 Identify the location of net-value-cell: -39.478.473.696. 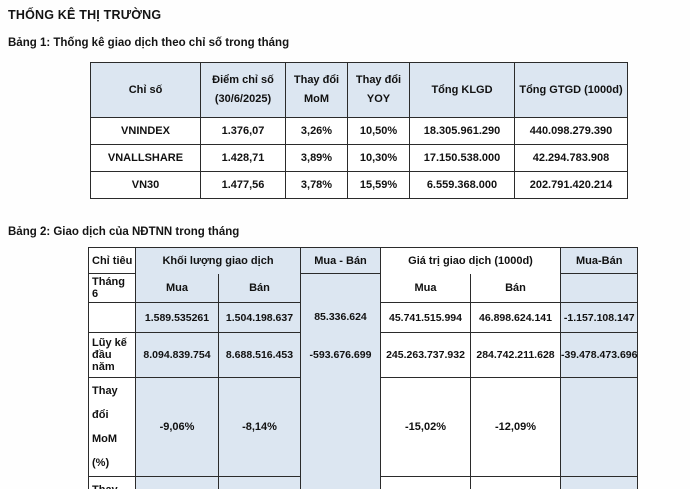
(599, 355).